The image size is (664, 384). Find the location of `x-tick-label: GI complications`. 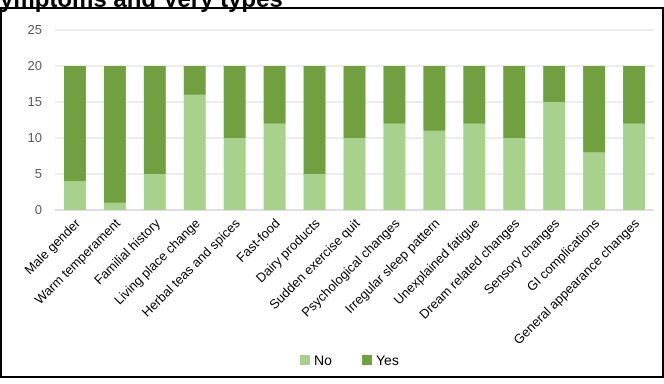

x-tick-label: GI complications is located at coordinates (563, 254).